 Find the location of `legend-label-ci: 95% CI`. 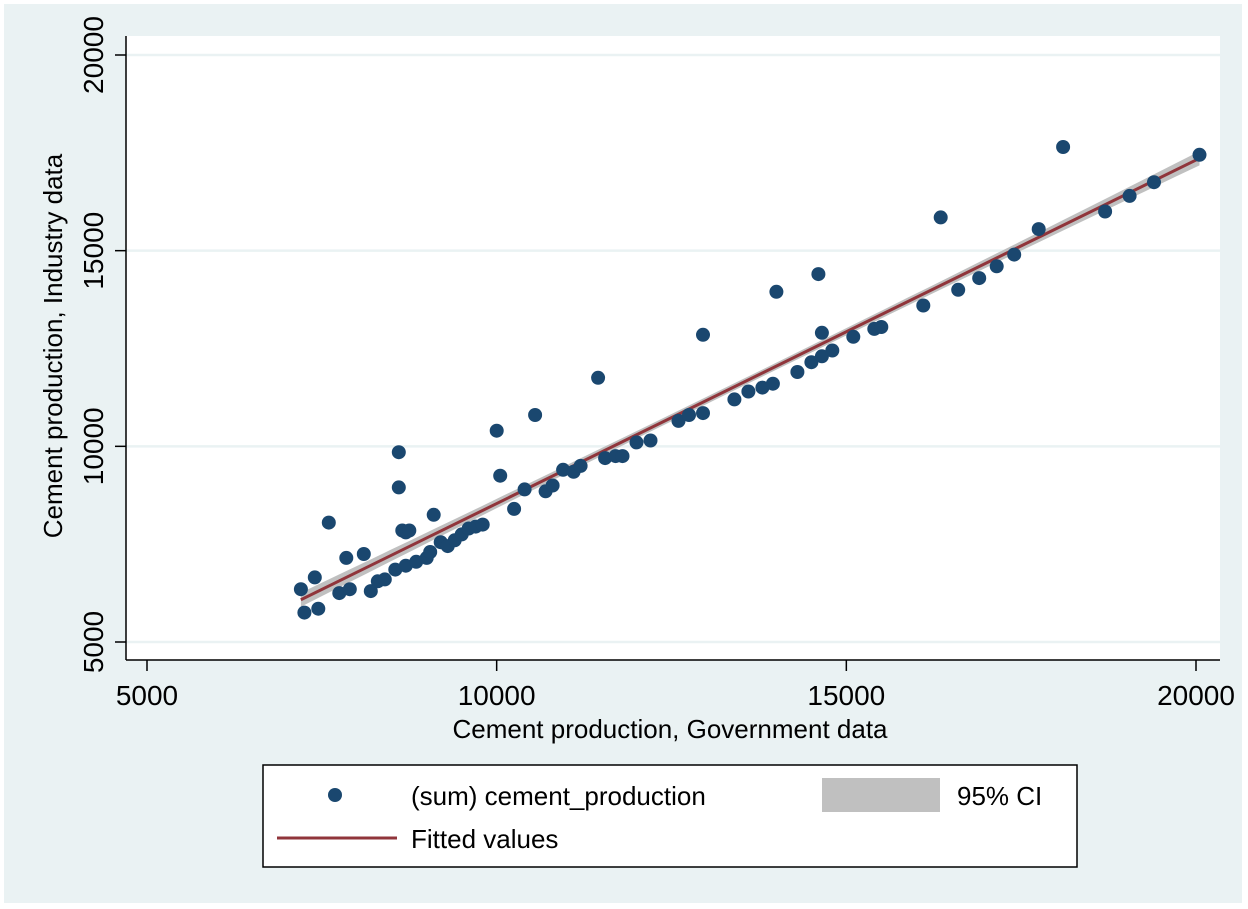

legend-label-ci: 95% CI is located at coordinates (999, 796).